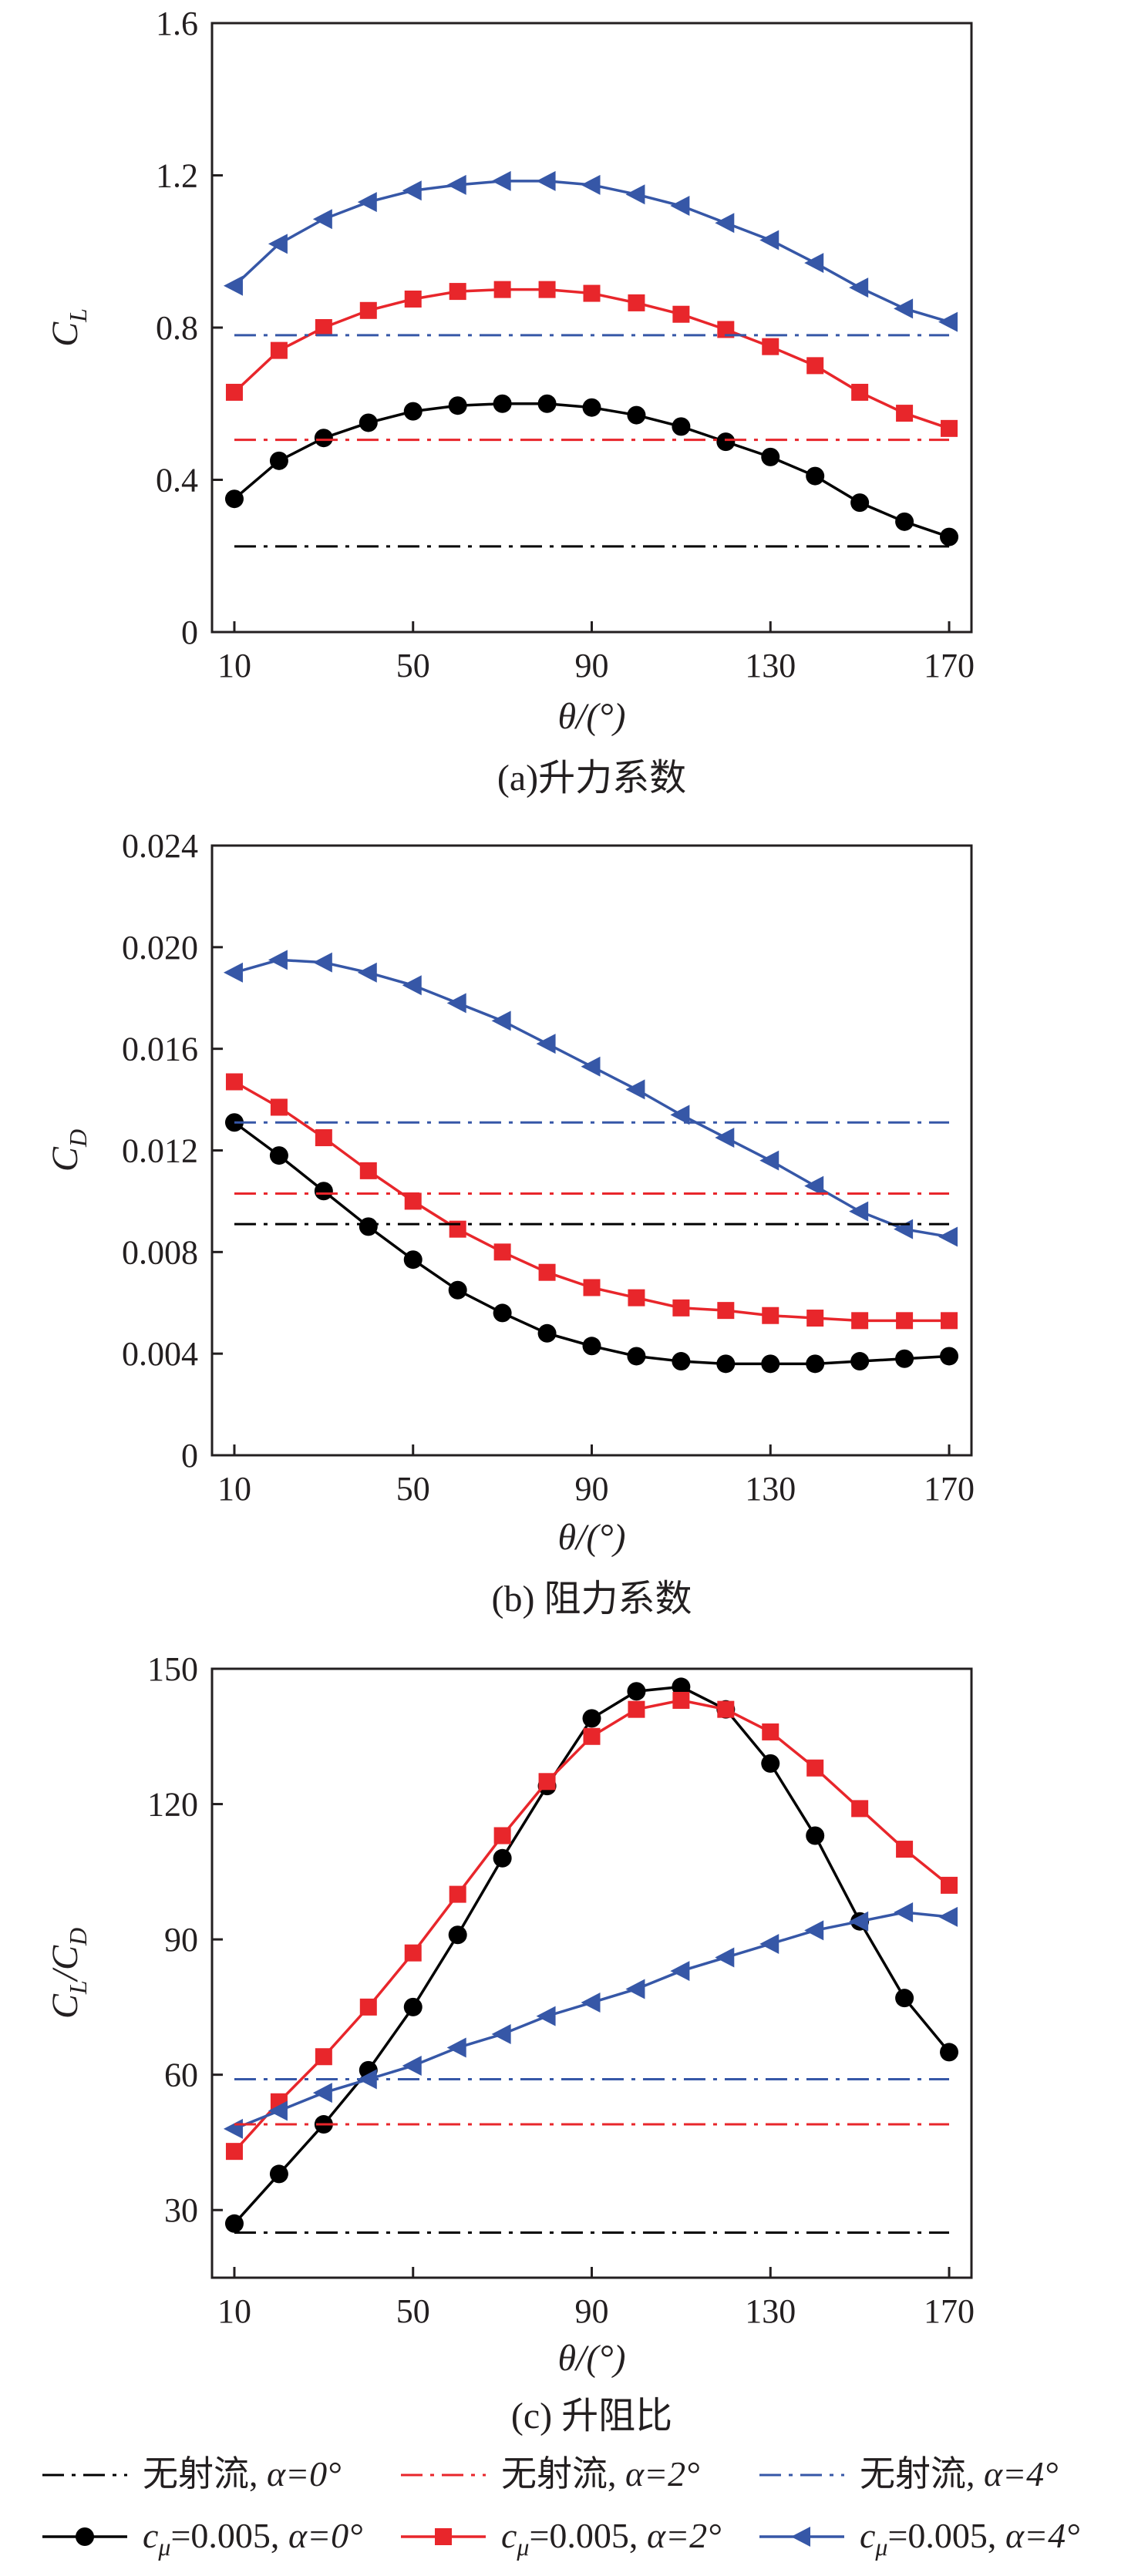 This screenshot has height=2576, width=1138. I want to click on series-line-blue, so click(592, 1098).